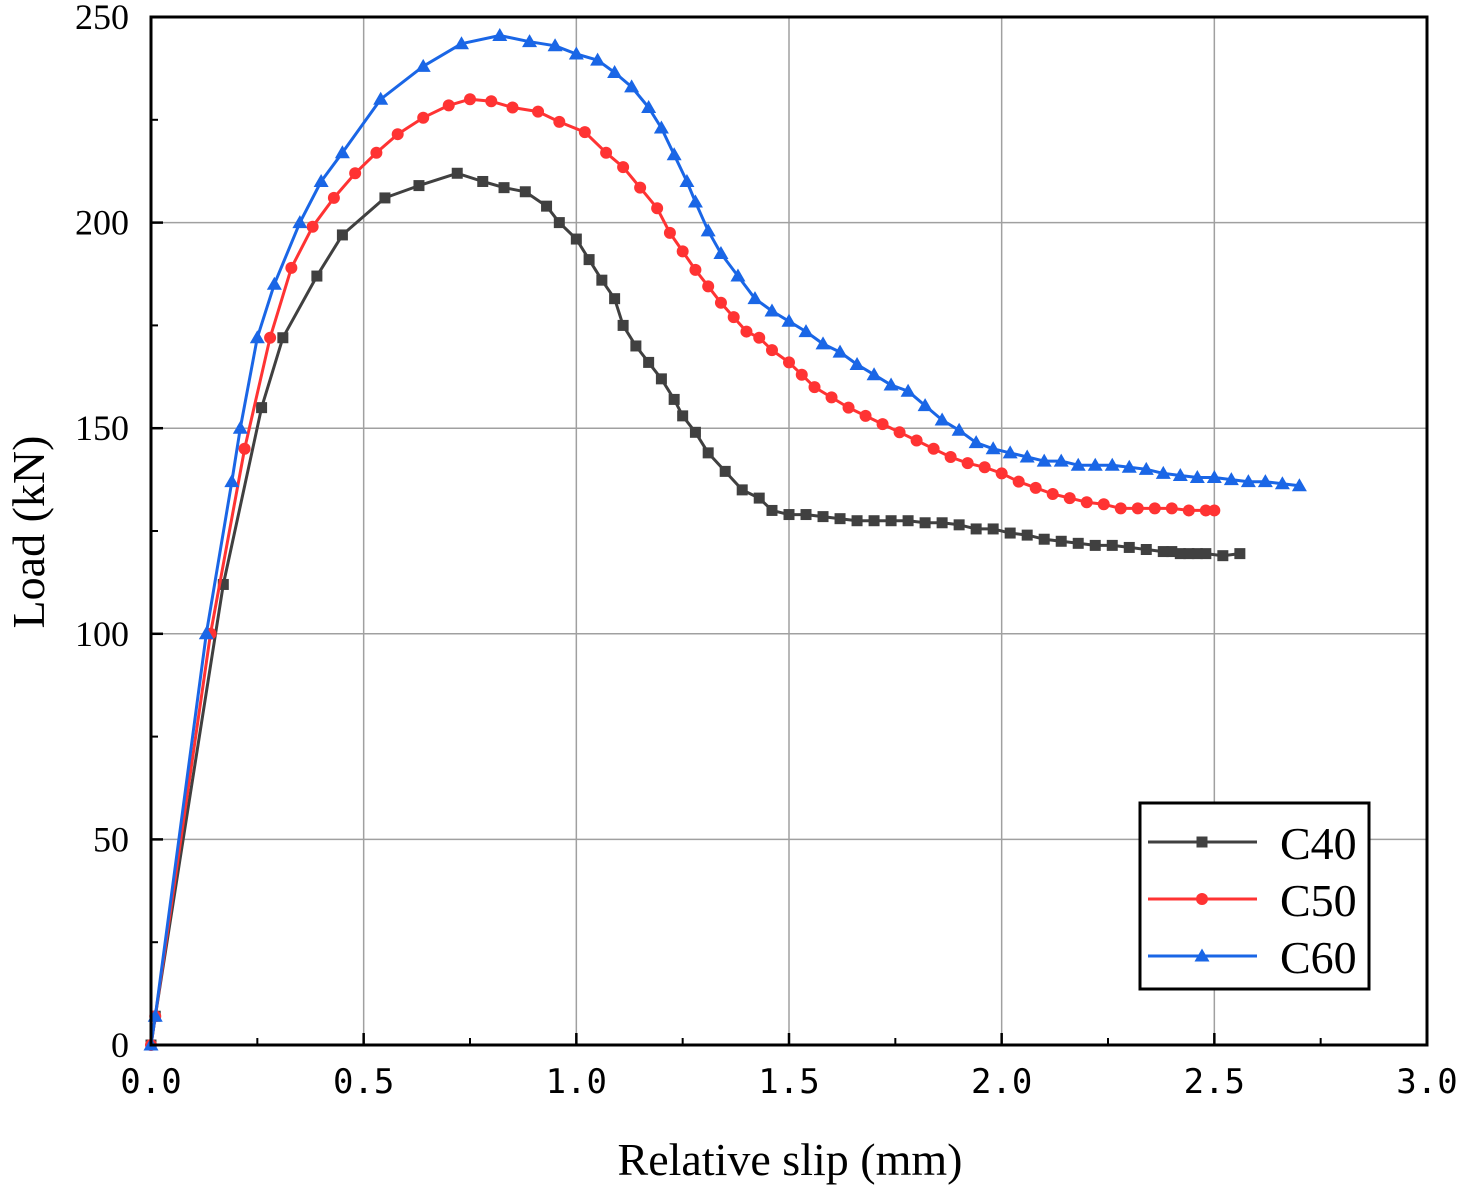 Image resolution: width=1462 pixels, height=1192 pixels. Describe the element at coordinates (102, 223) in the screenshot. I see `y-tick-label: 200` at that location.